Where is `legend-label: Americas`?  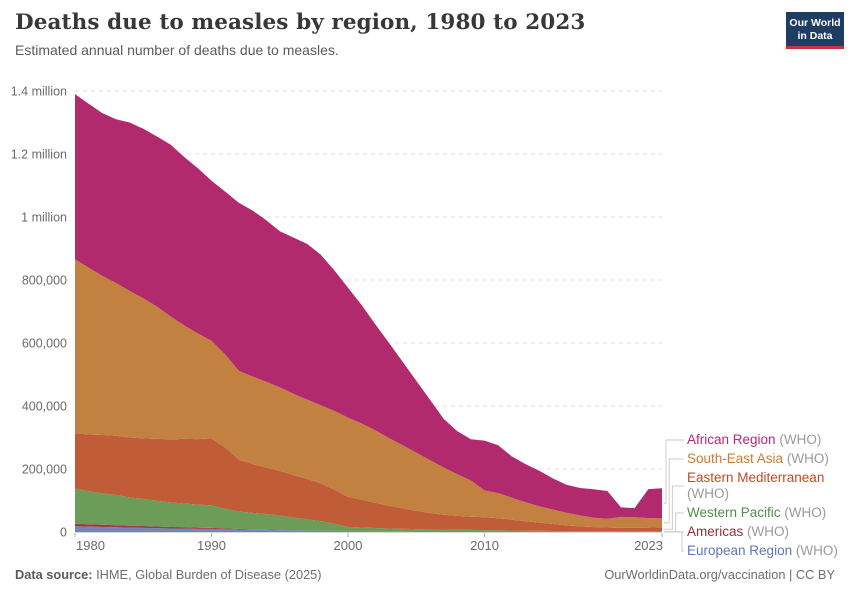
legend-label: Americas is located at coordinates (715, 531).